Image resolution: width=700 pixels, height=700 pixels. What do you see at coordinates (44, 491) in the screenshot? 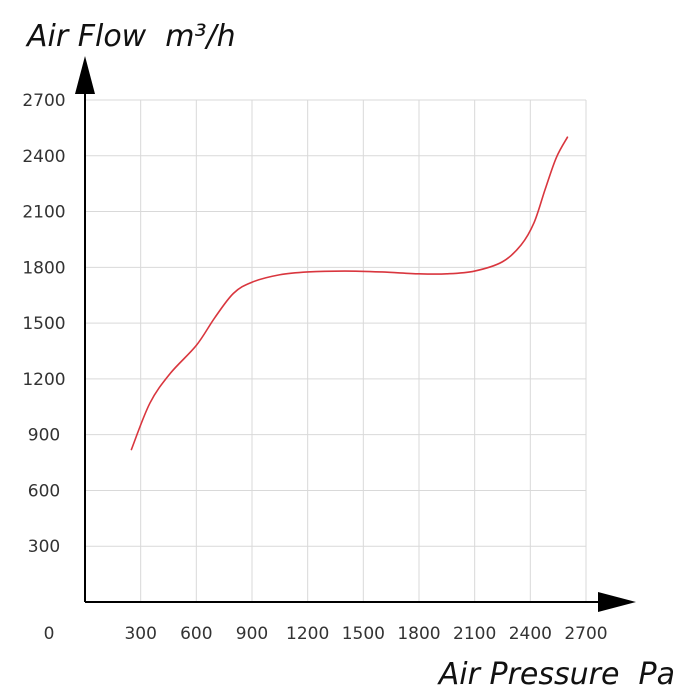
I see `y-tick-label: 600` at bounding box center [44, 491].